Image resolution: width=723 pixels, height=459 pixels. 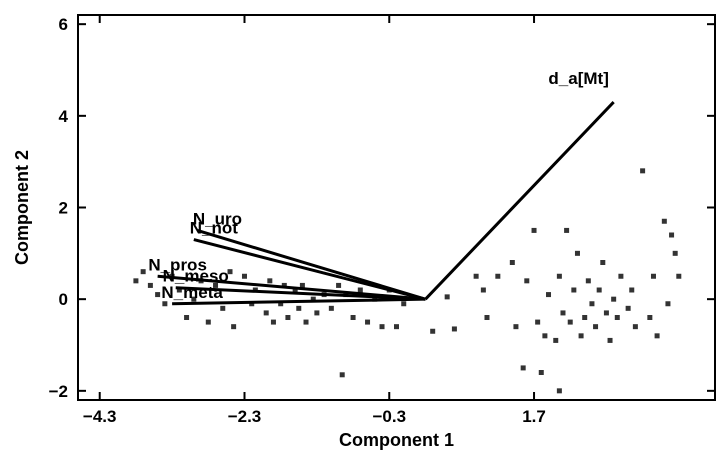 I want to click on y-axis-label: Component 2, so click(x=22, y=207).